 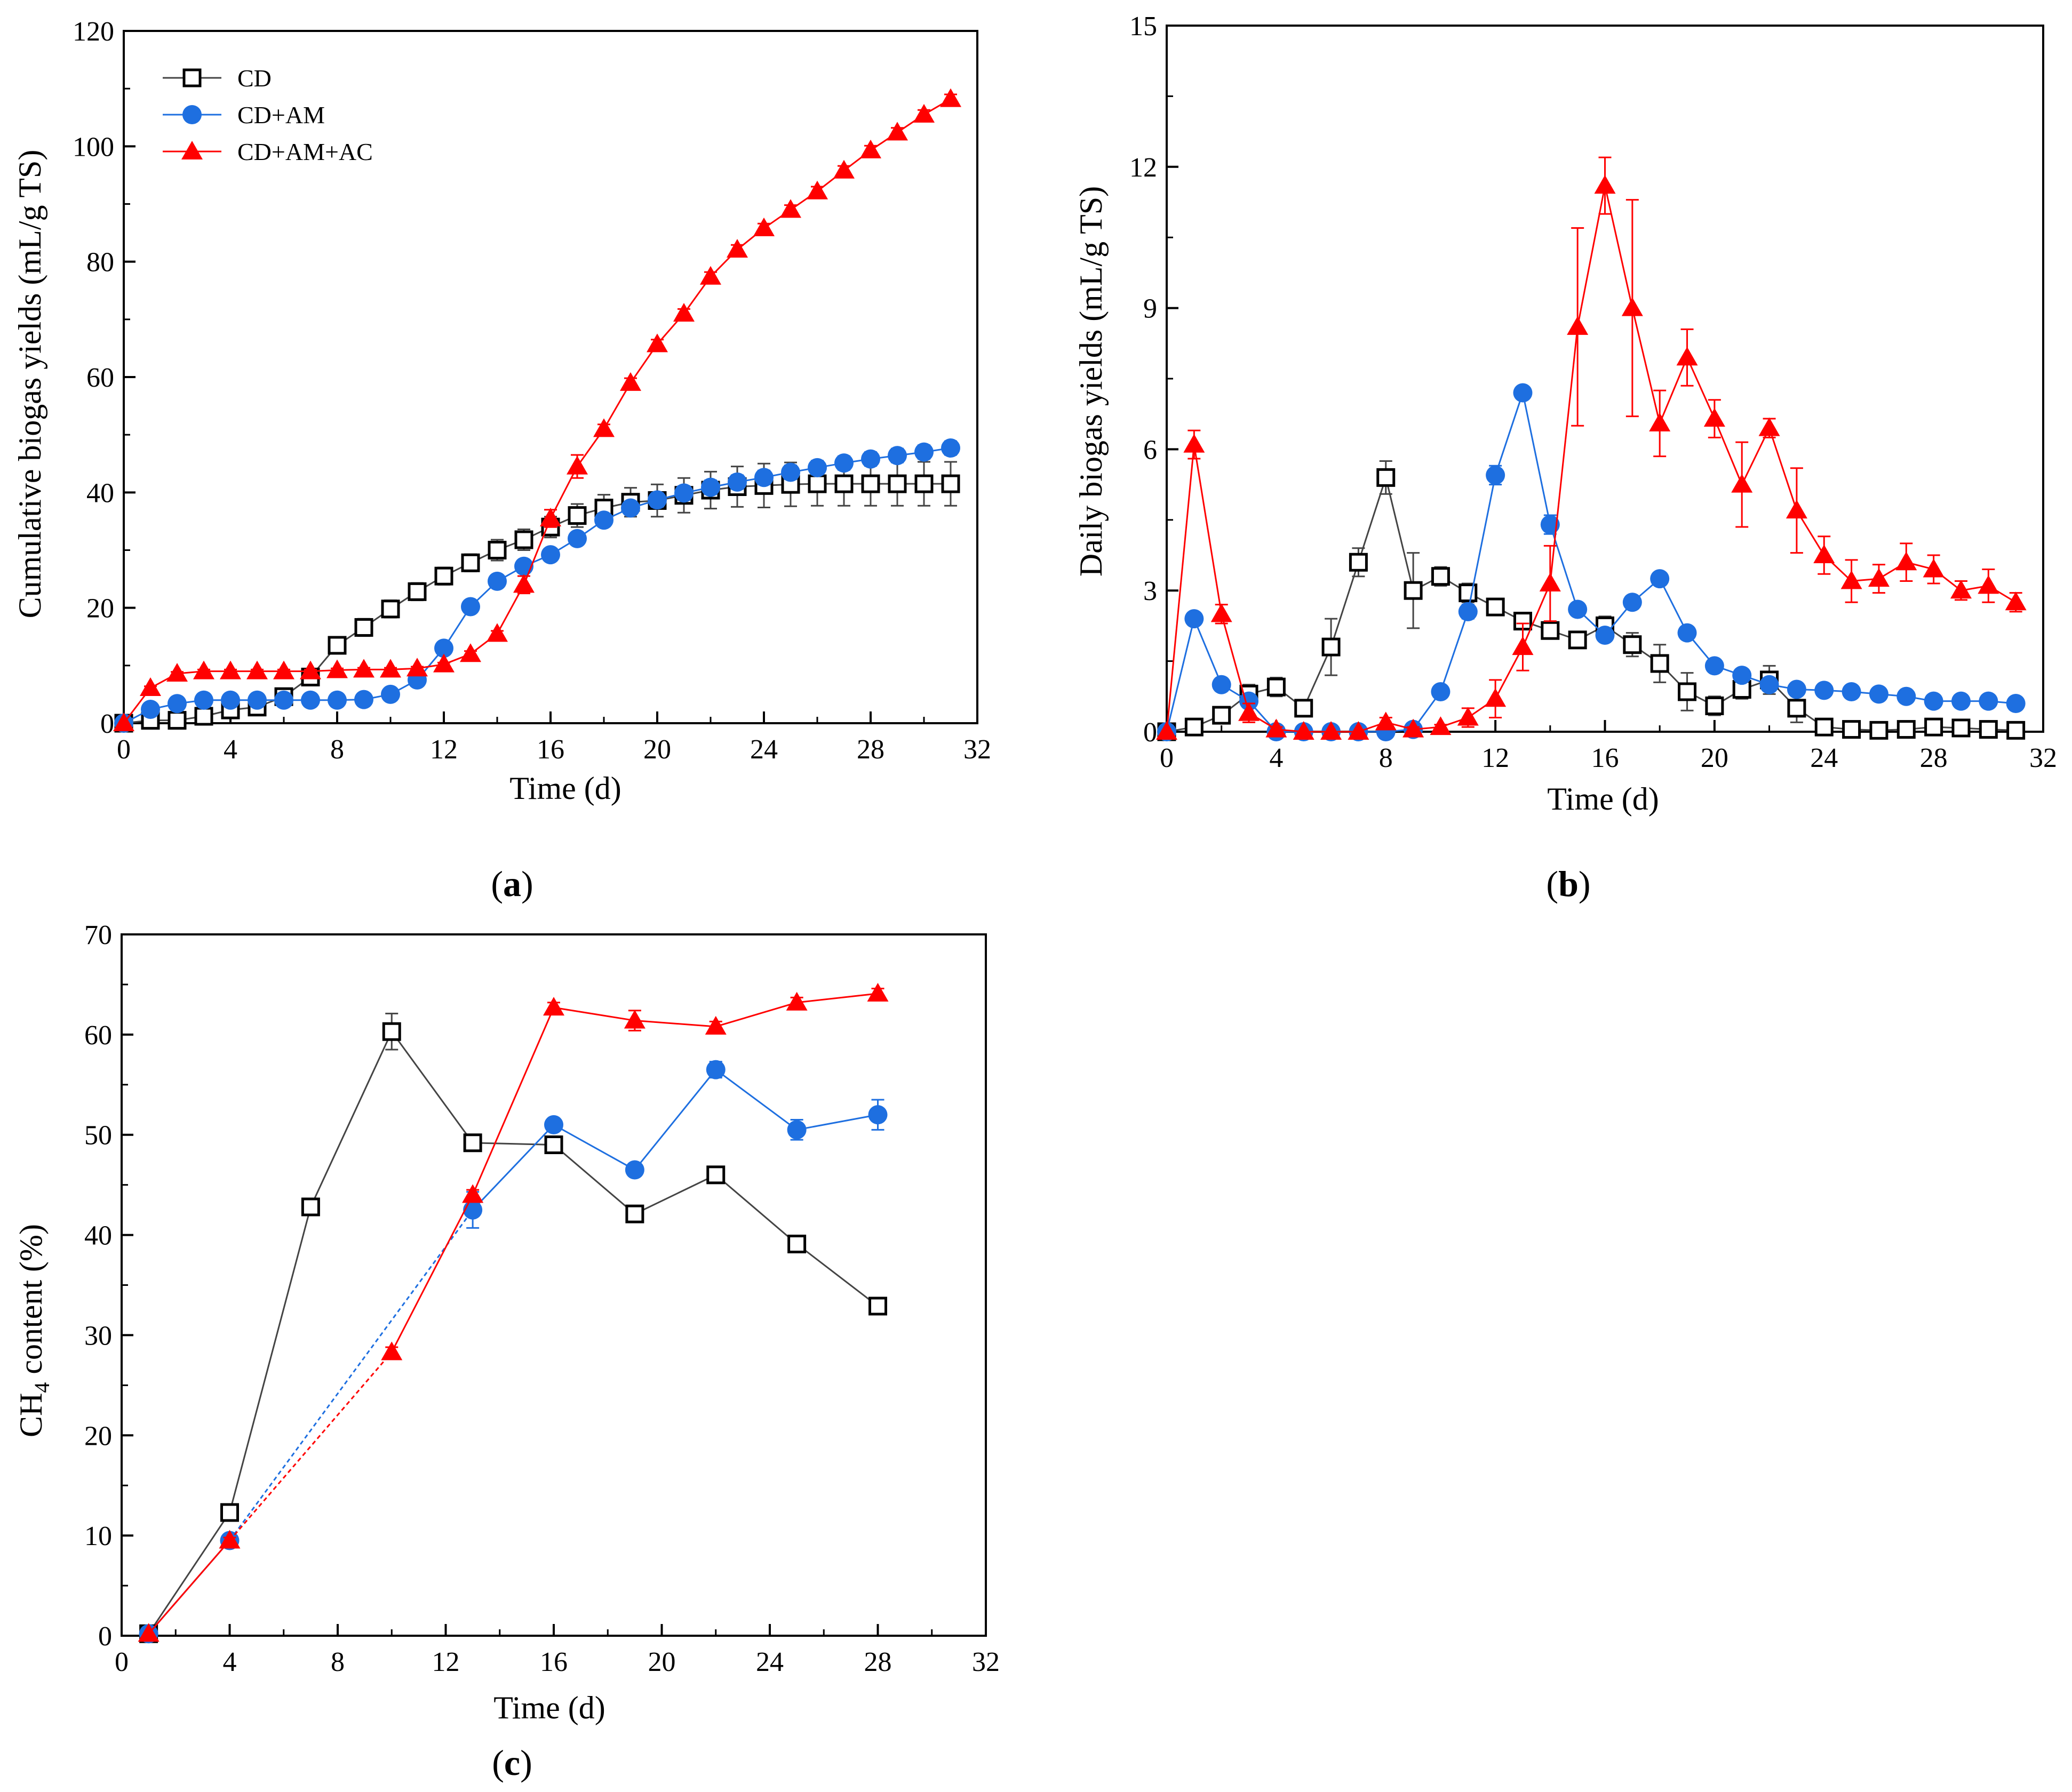 What do you see at coordinates (549, 1707) in the screenshot?
I see `panel-c-xlabel: Time (d)` at bounding box center [549, 1707].